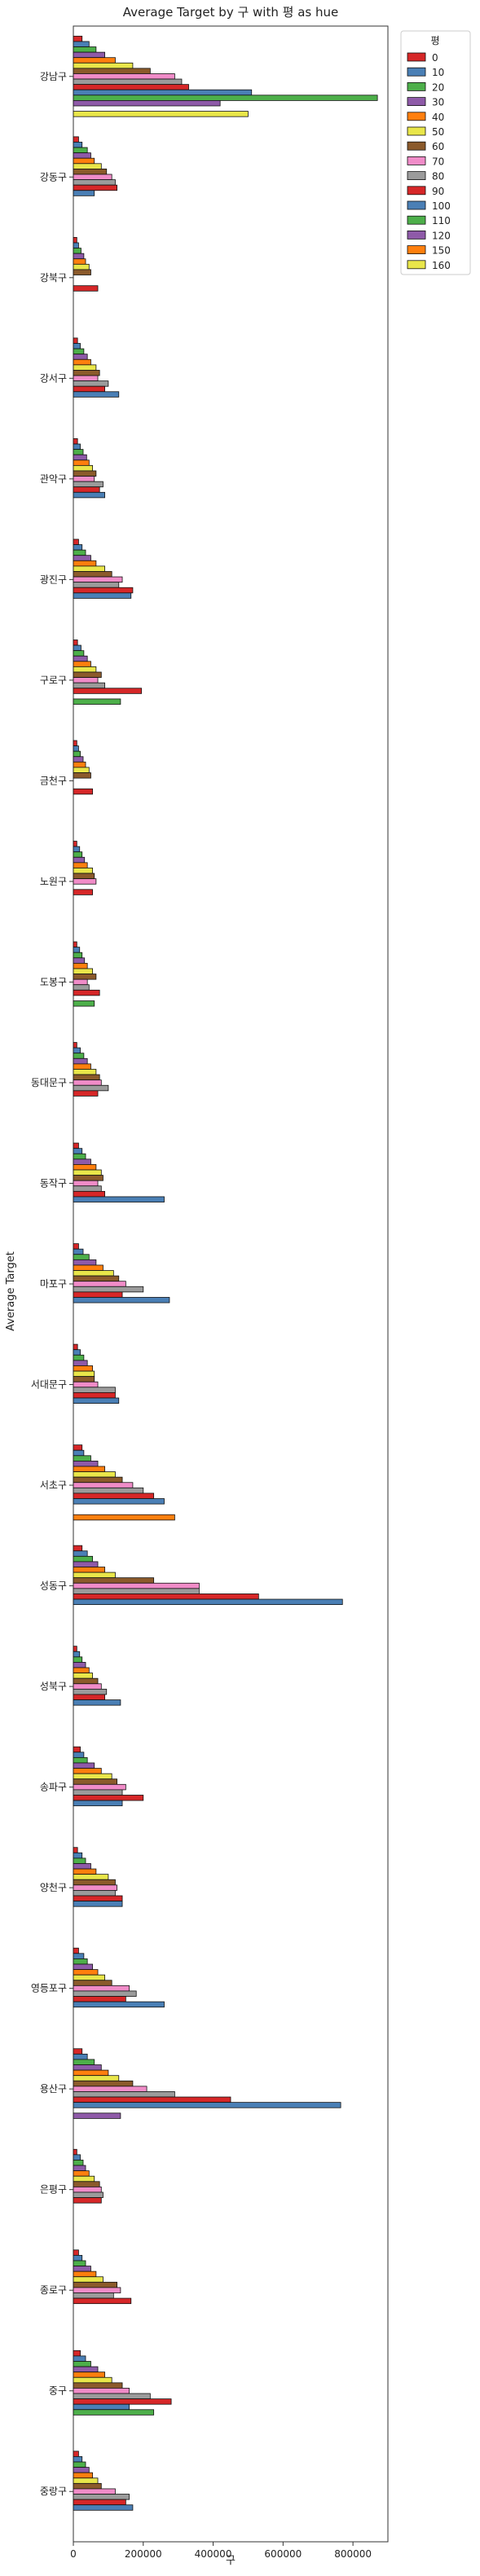 Image resolution: width=480 pixels, height=2576 pixels. Describe the element at coordinates (438, 161) in the screenshot. I see `legend-label: 70` at that location.